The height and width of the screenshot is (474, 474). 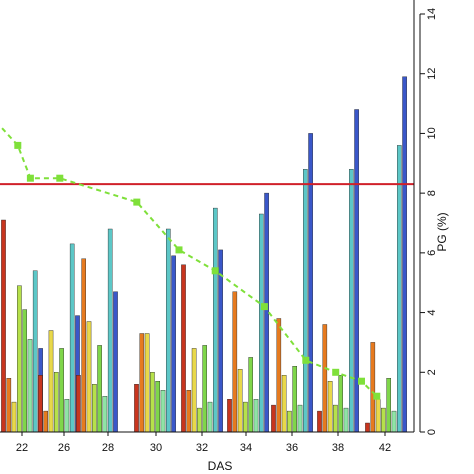 What do you see at coordinates (220, 466) in the screenshot?
I see `x-axis-title: DAS` at bounding box center [220, 466].